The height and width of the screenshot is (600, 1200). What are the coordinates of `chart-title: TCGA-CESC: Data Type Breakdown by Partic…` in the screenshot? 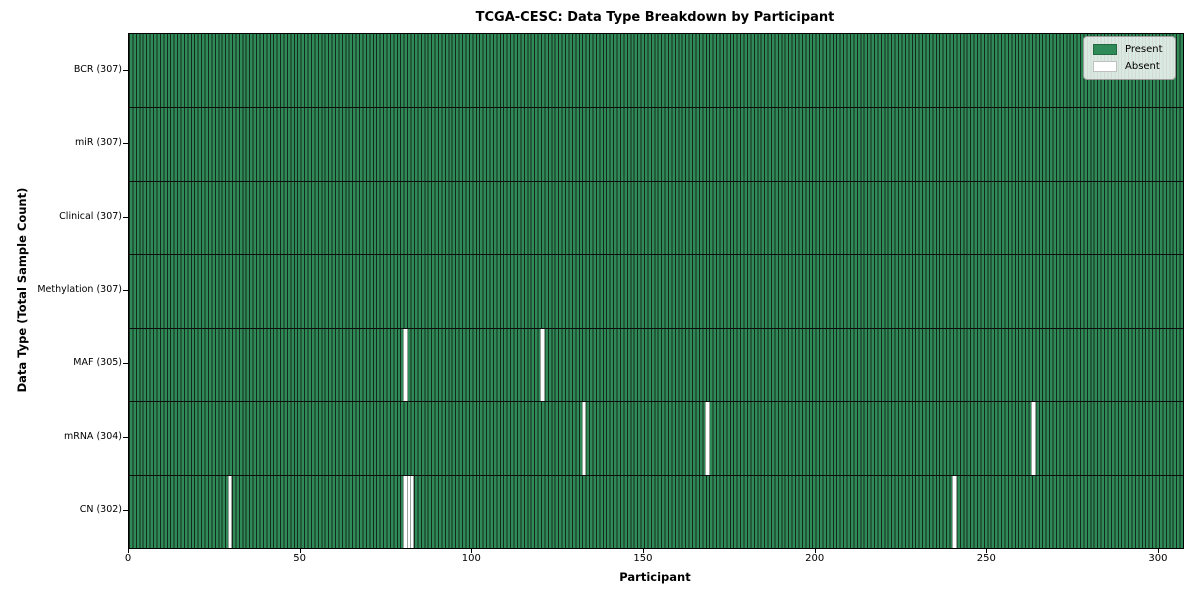 It's located at (655, 17).